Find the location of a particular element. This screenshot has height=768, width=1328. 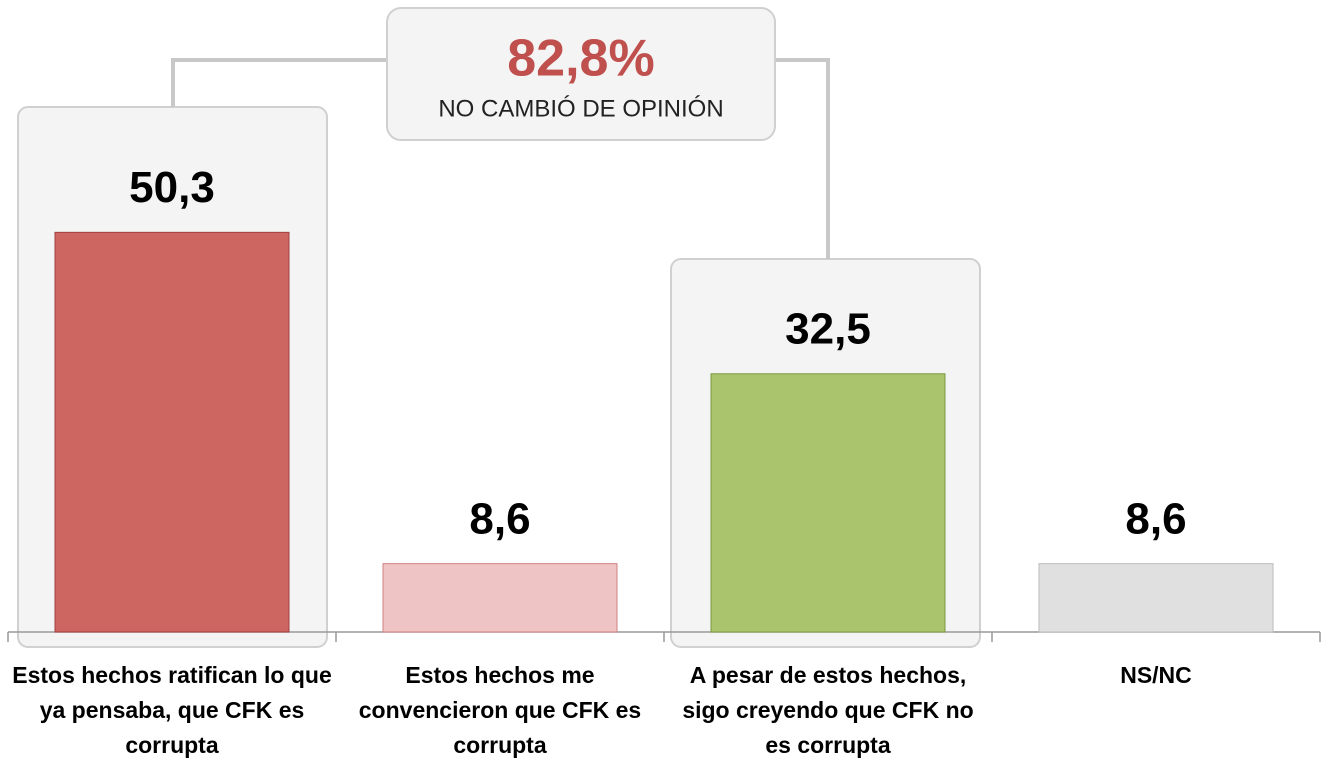

annotation-value: 82,8% is located at coordinates (580, 59).